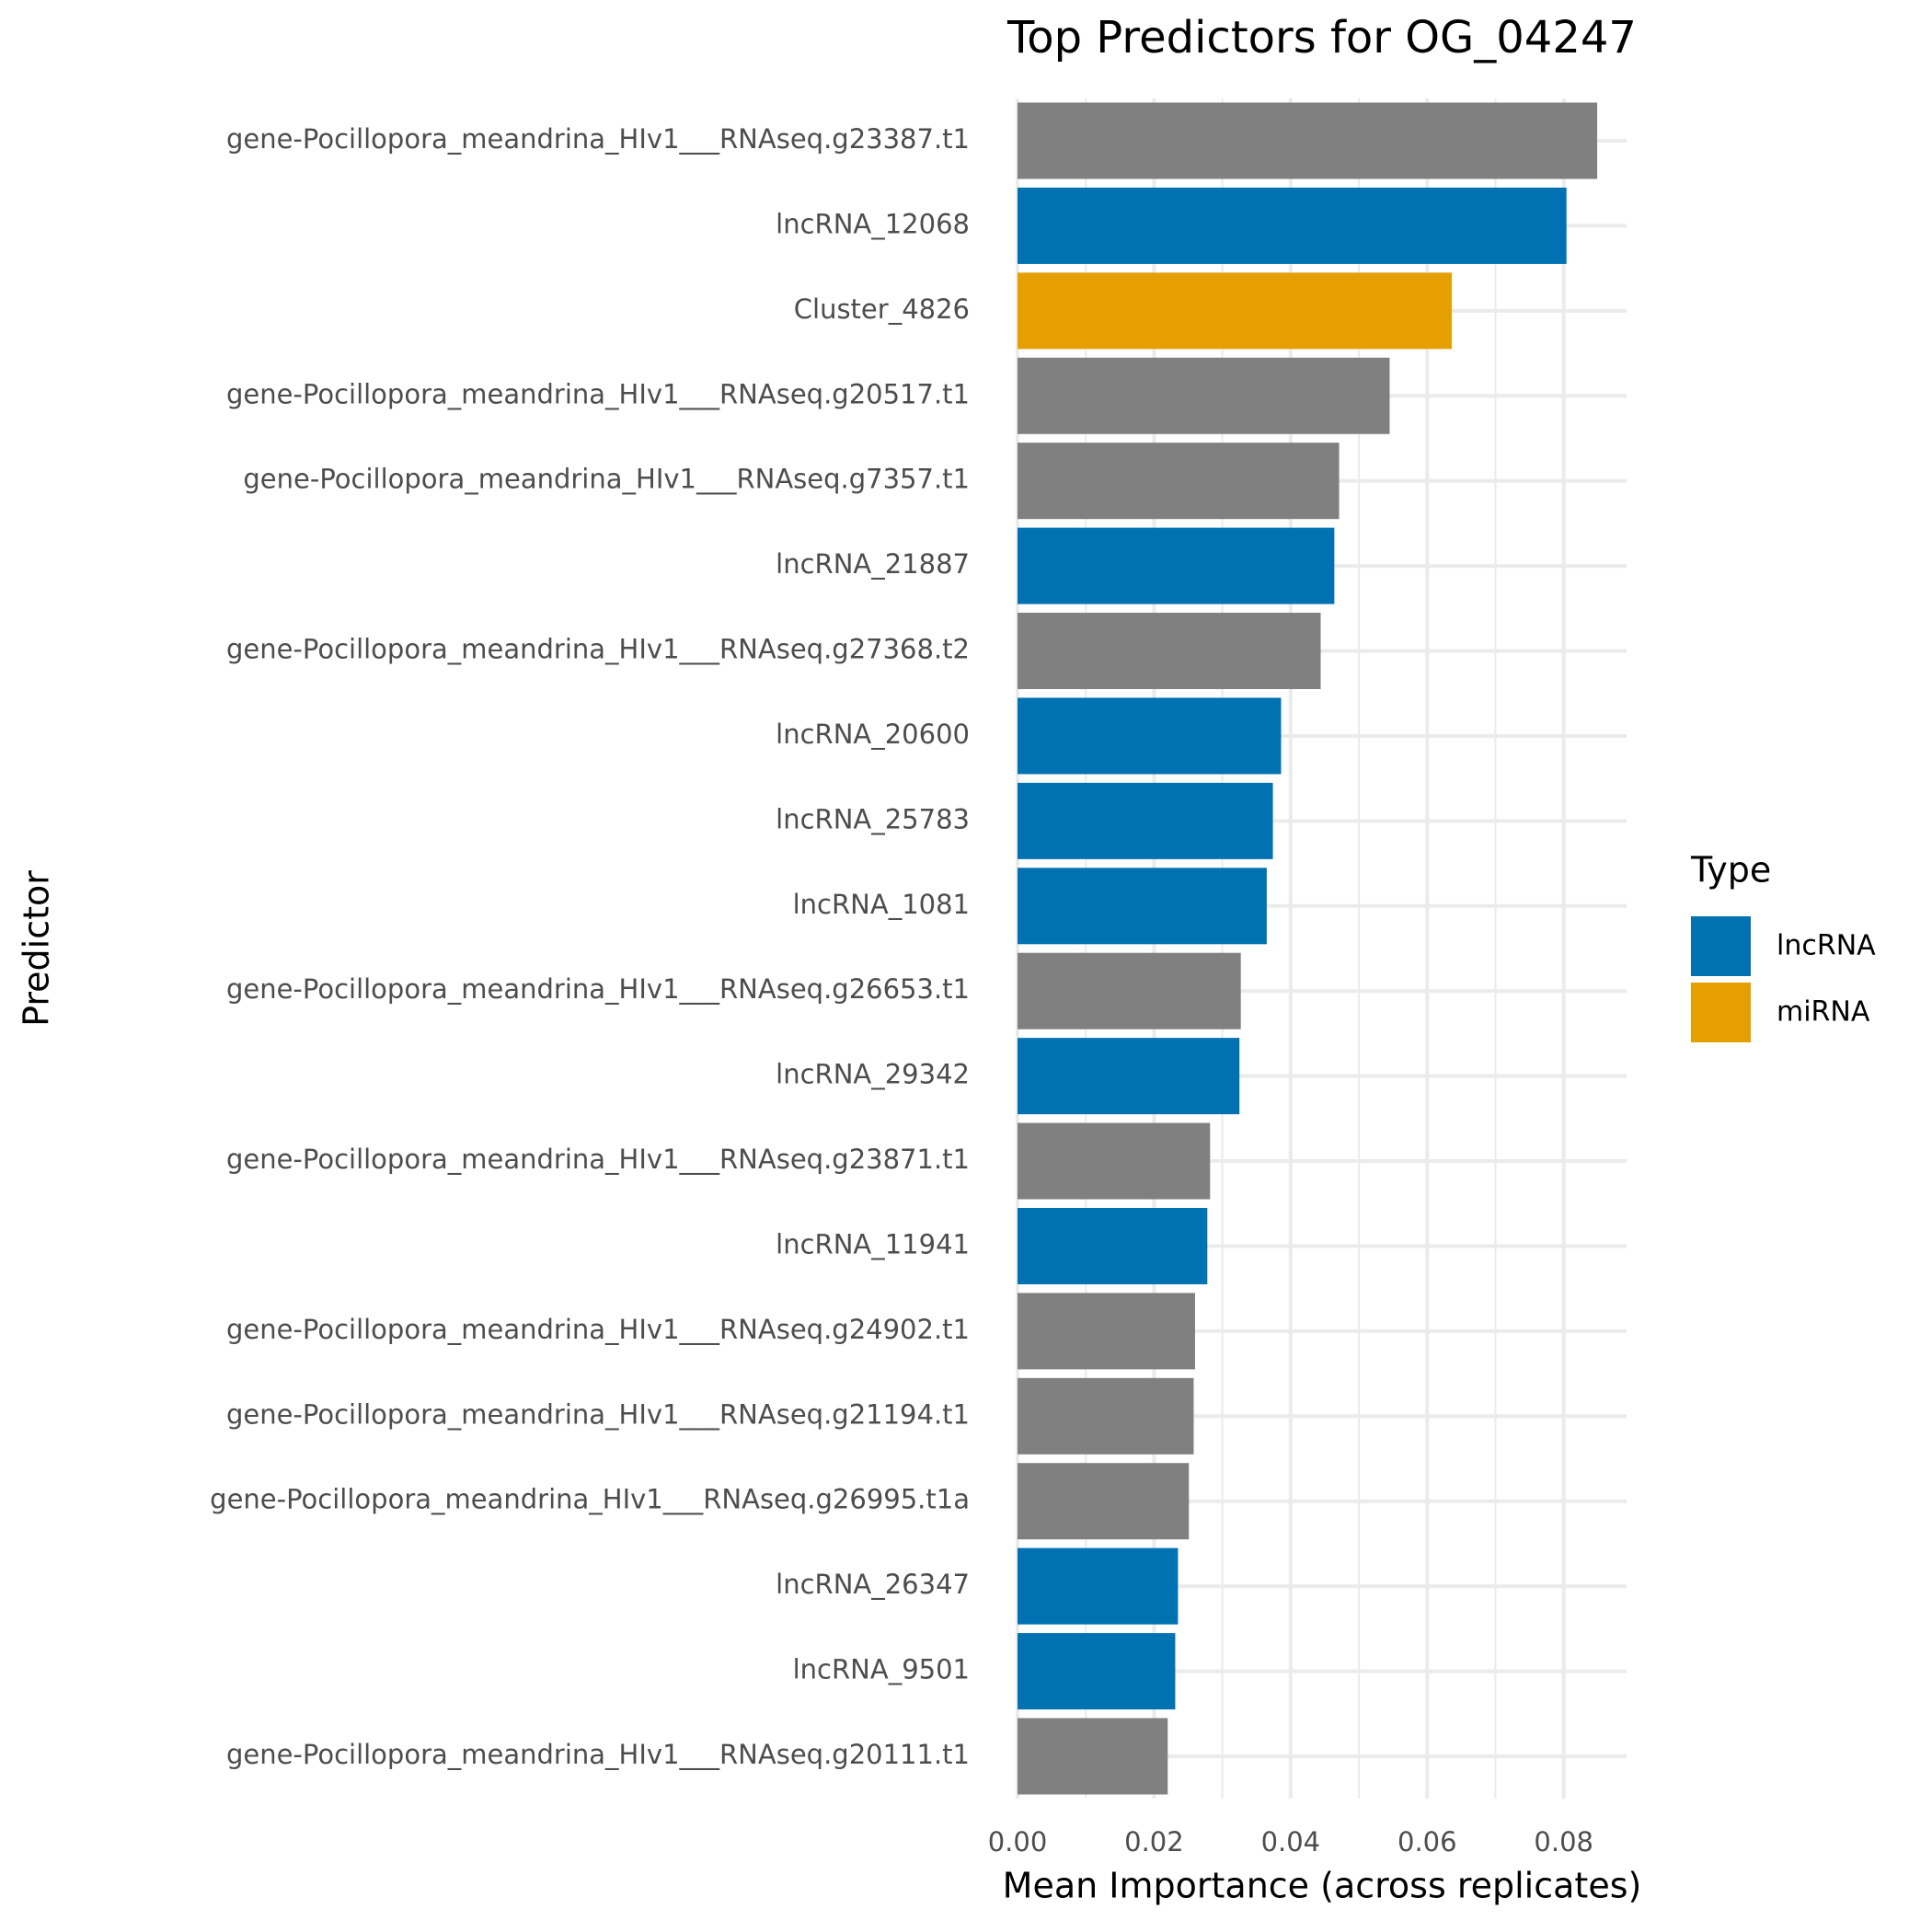 Image resolution: width=1932 pixels, height=1932 pixels. What do you see at coordinates (873, 1584) in the screenshot?
I see `y-tick-label: lncRNA_26347` at bounding box center [873, 1584].